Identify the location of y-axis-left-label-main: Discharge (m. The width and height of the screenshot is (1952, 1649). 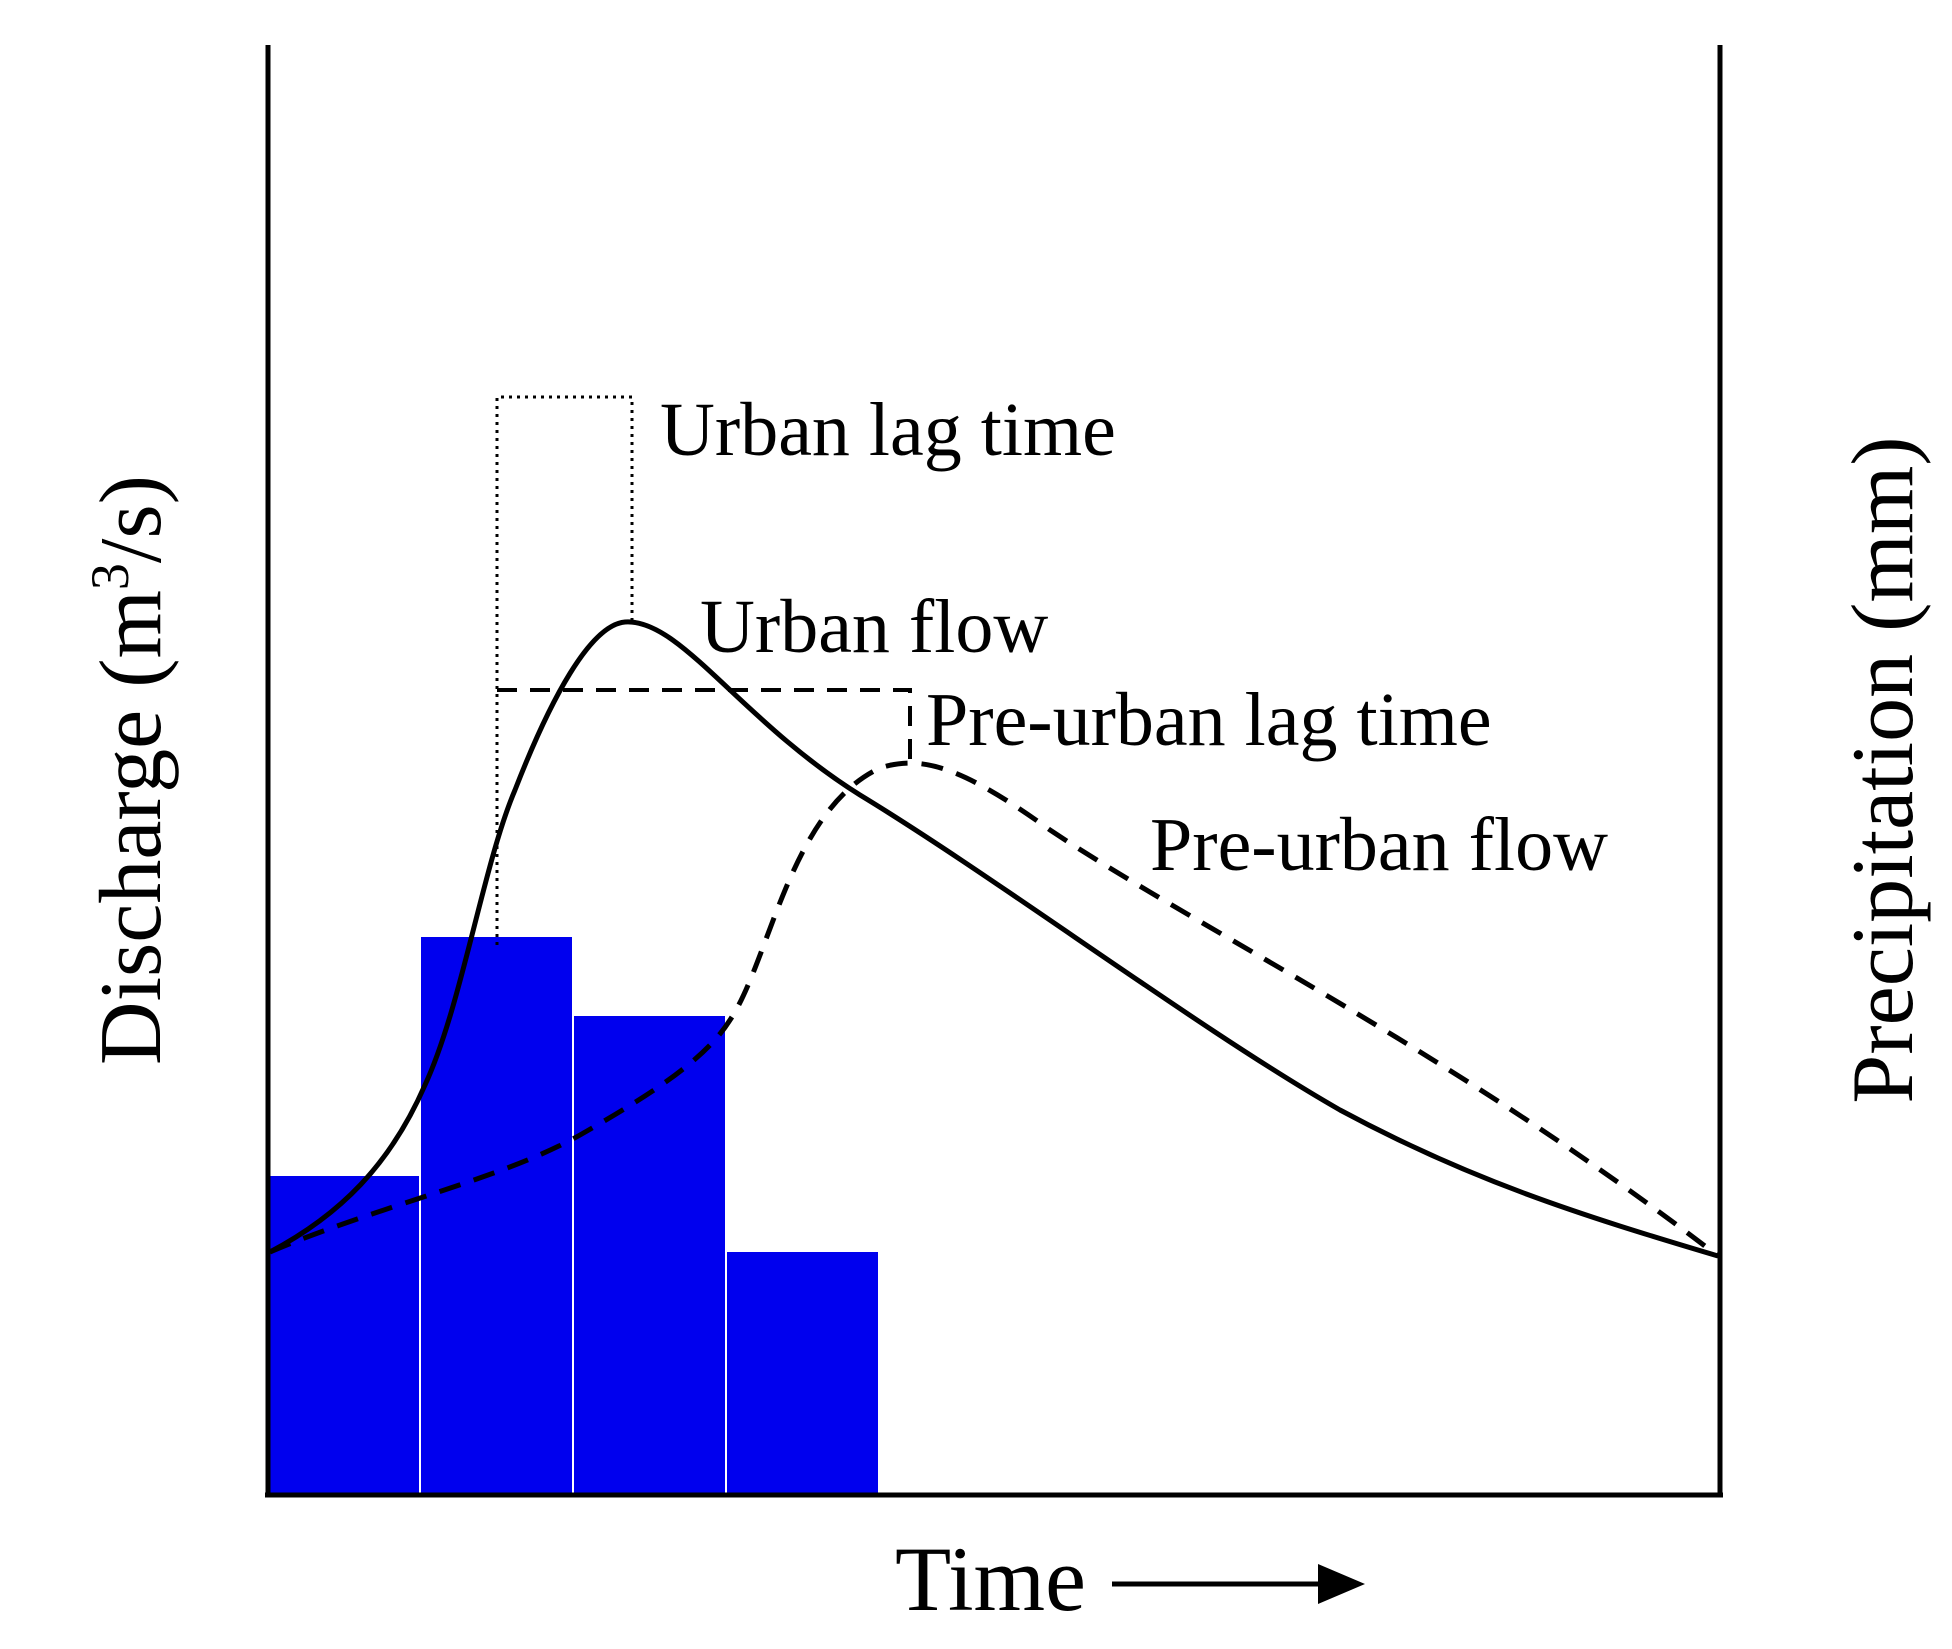
(131, 827).